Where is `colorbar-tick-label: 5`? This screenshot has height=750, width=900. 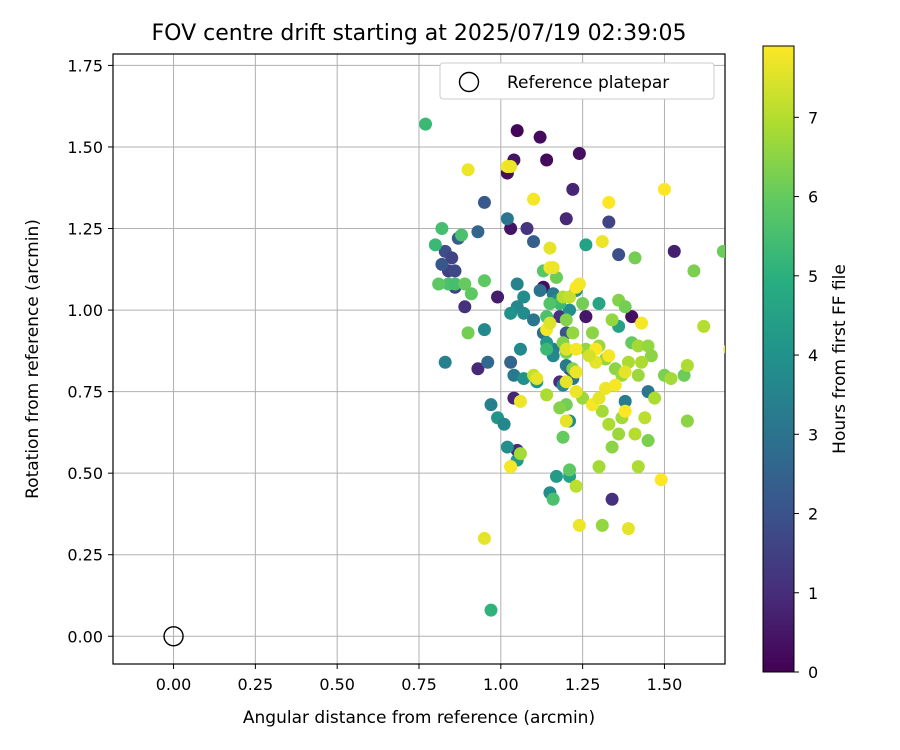 colorbar-tick-label: 5 is located at coordinates (813, 276).